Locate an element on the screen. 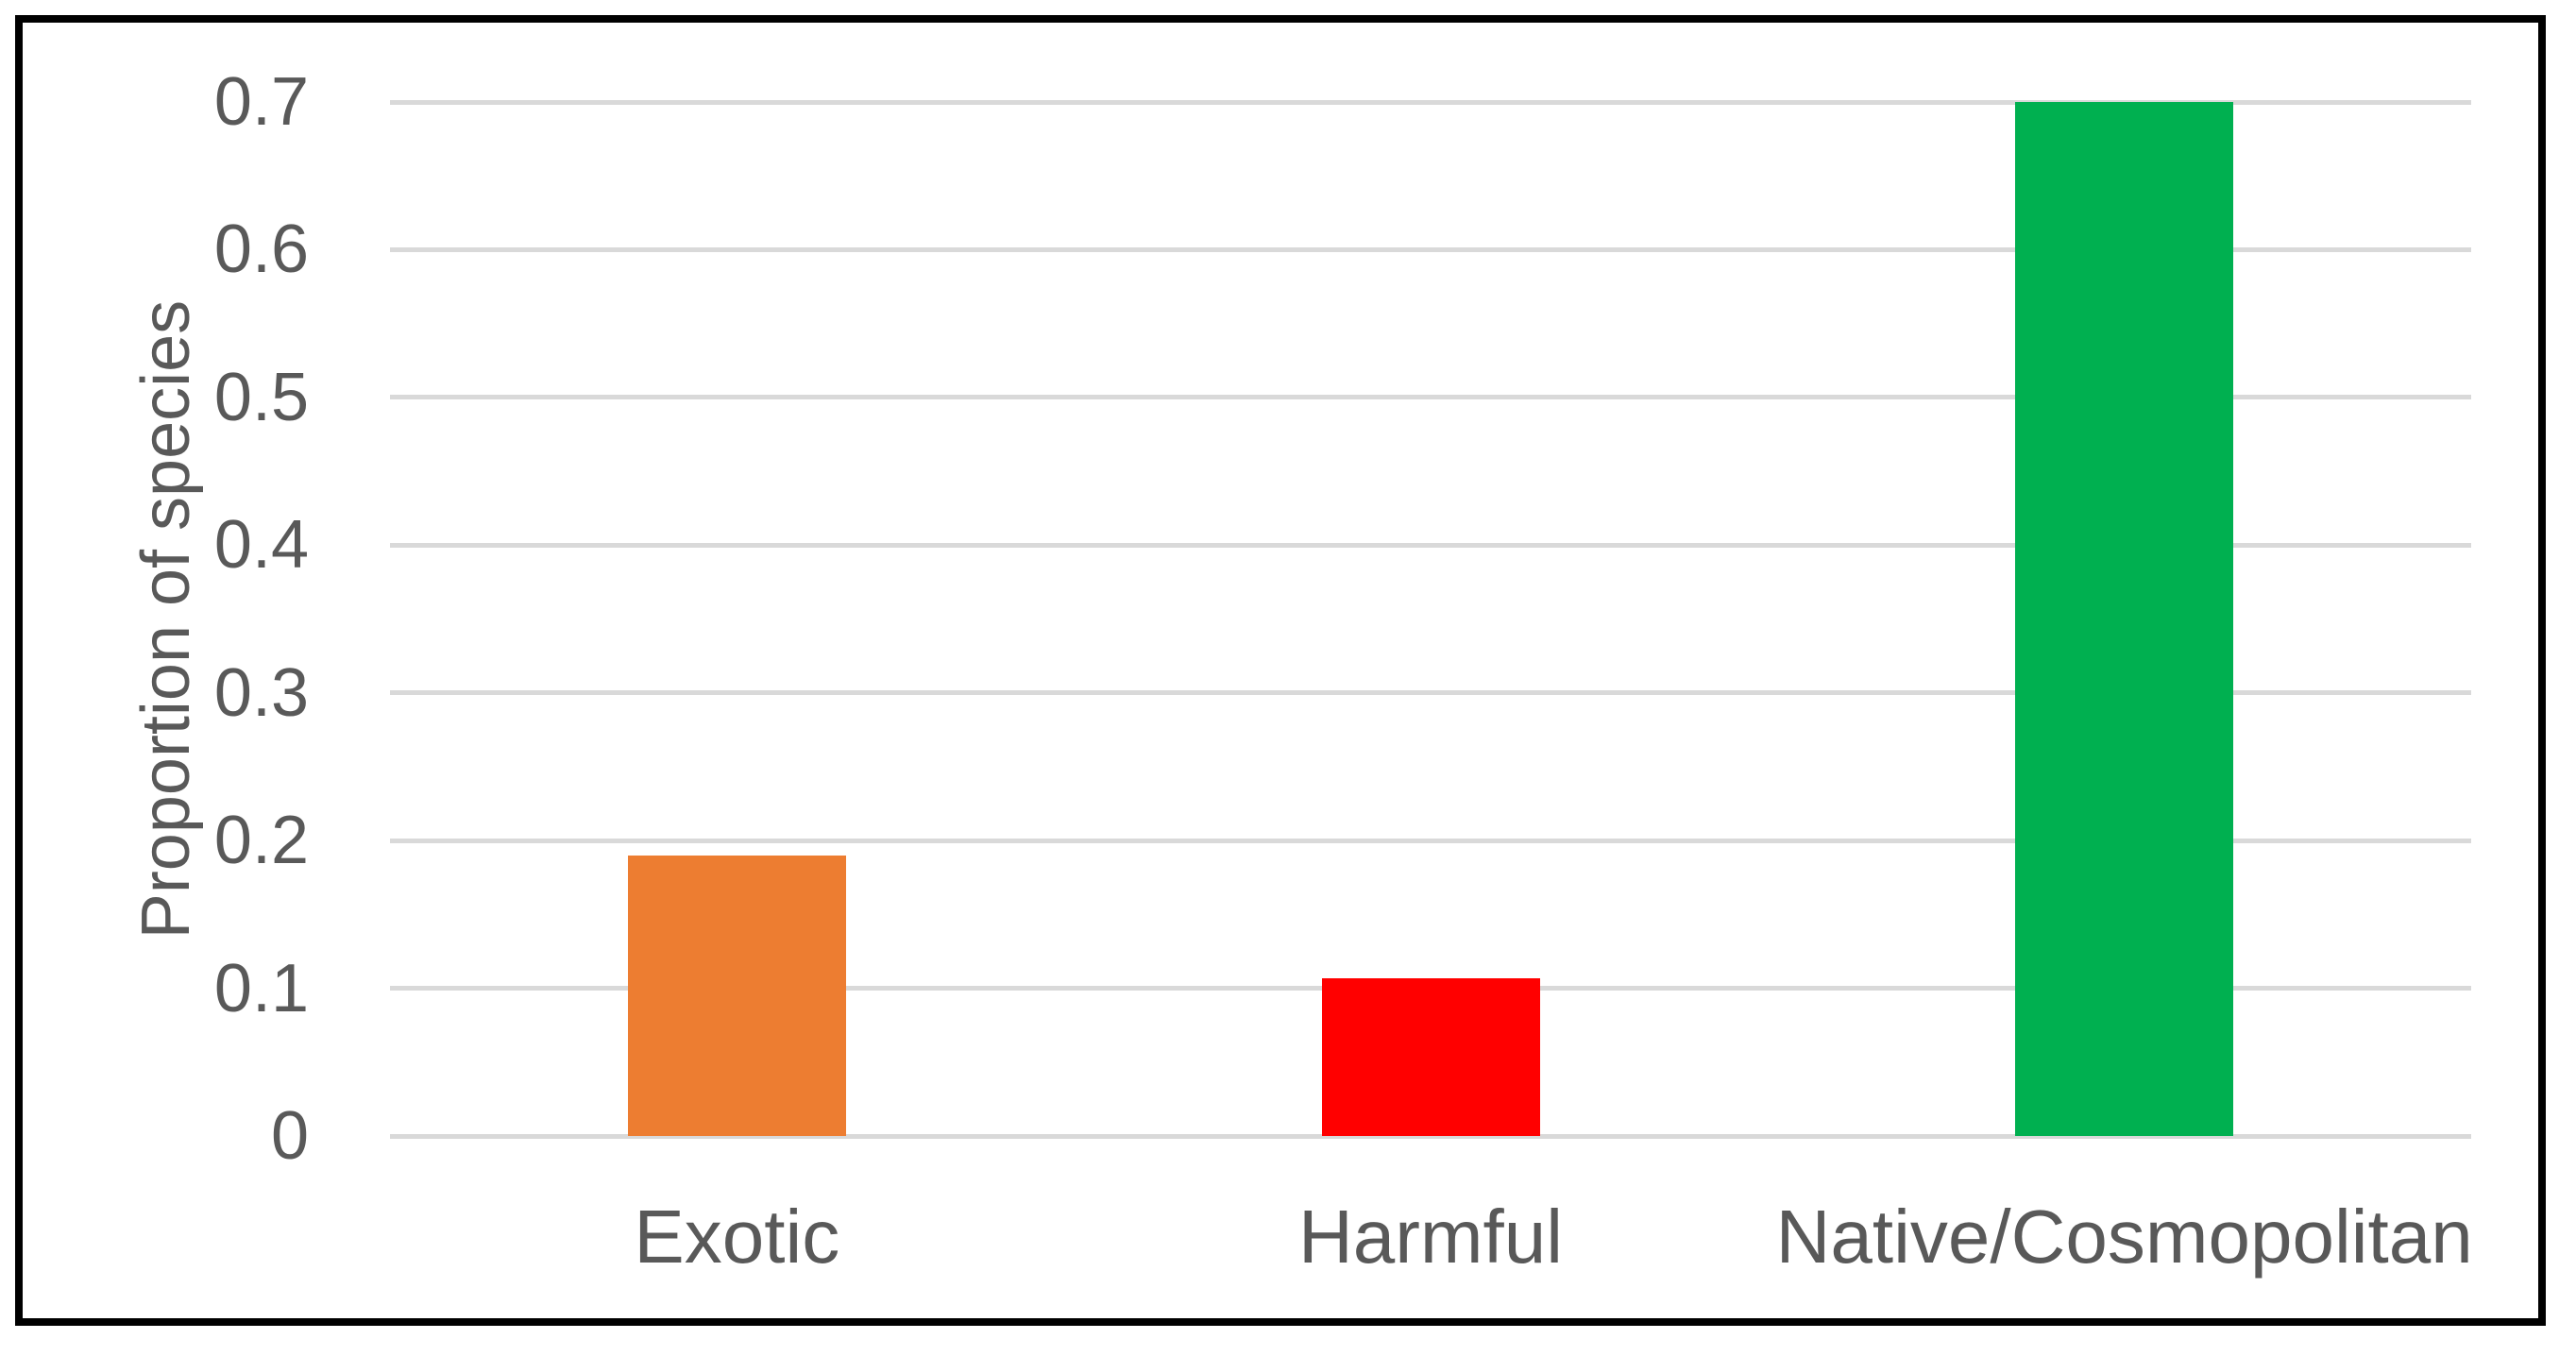  x-category-label-native-cosmopolitan: Native/Cosmopolitan is located at coordinates (2124, 1237).